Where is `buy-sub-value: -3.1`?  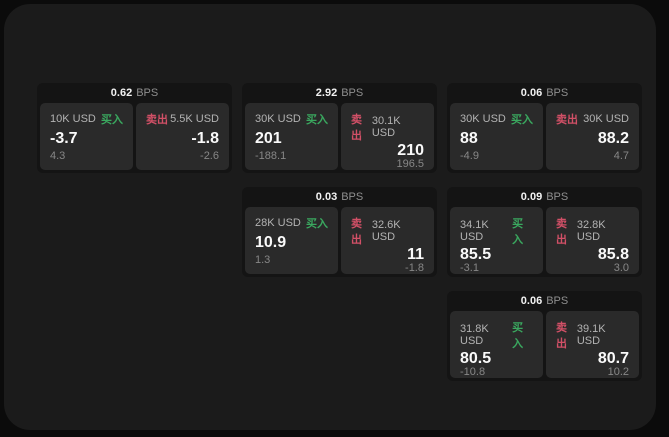
buy-sub-value: -3.1 is located at coordinates (469, 268).